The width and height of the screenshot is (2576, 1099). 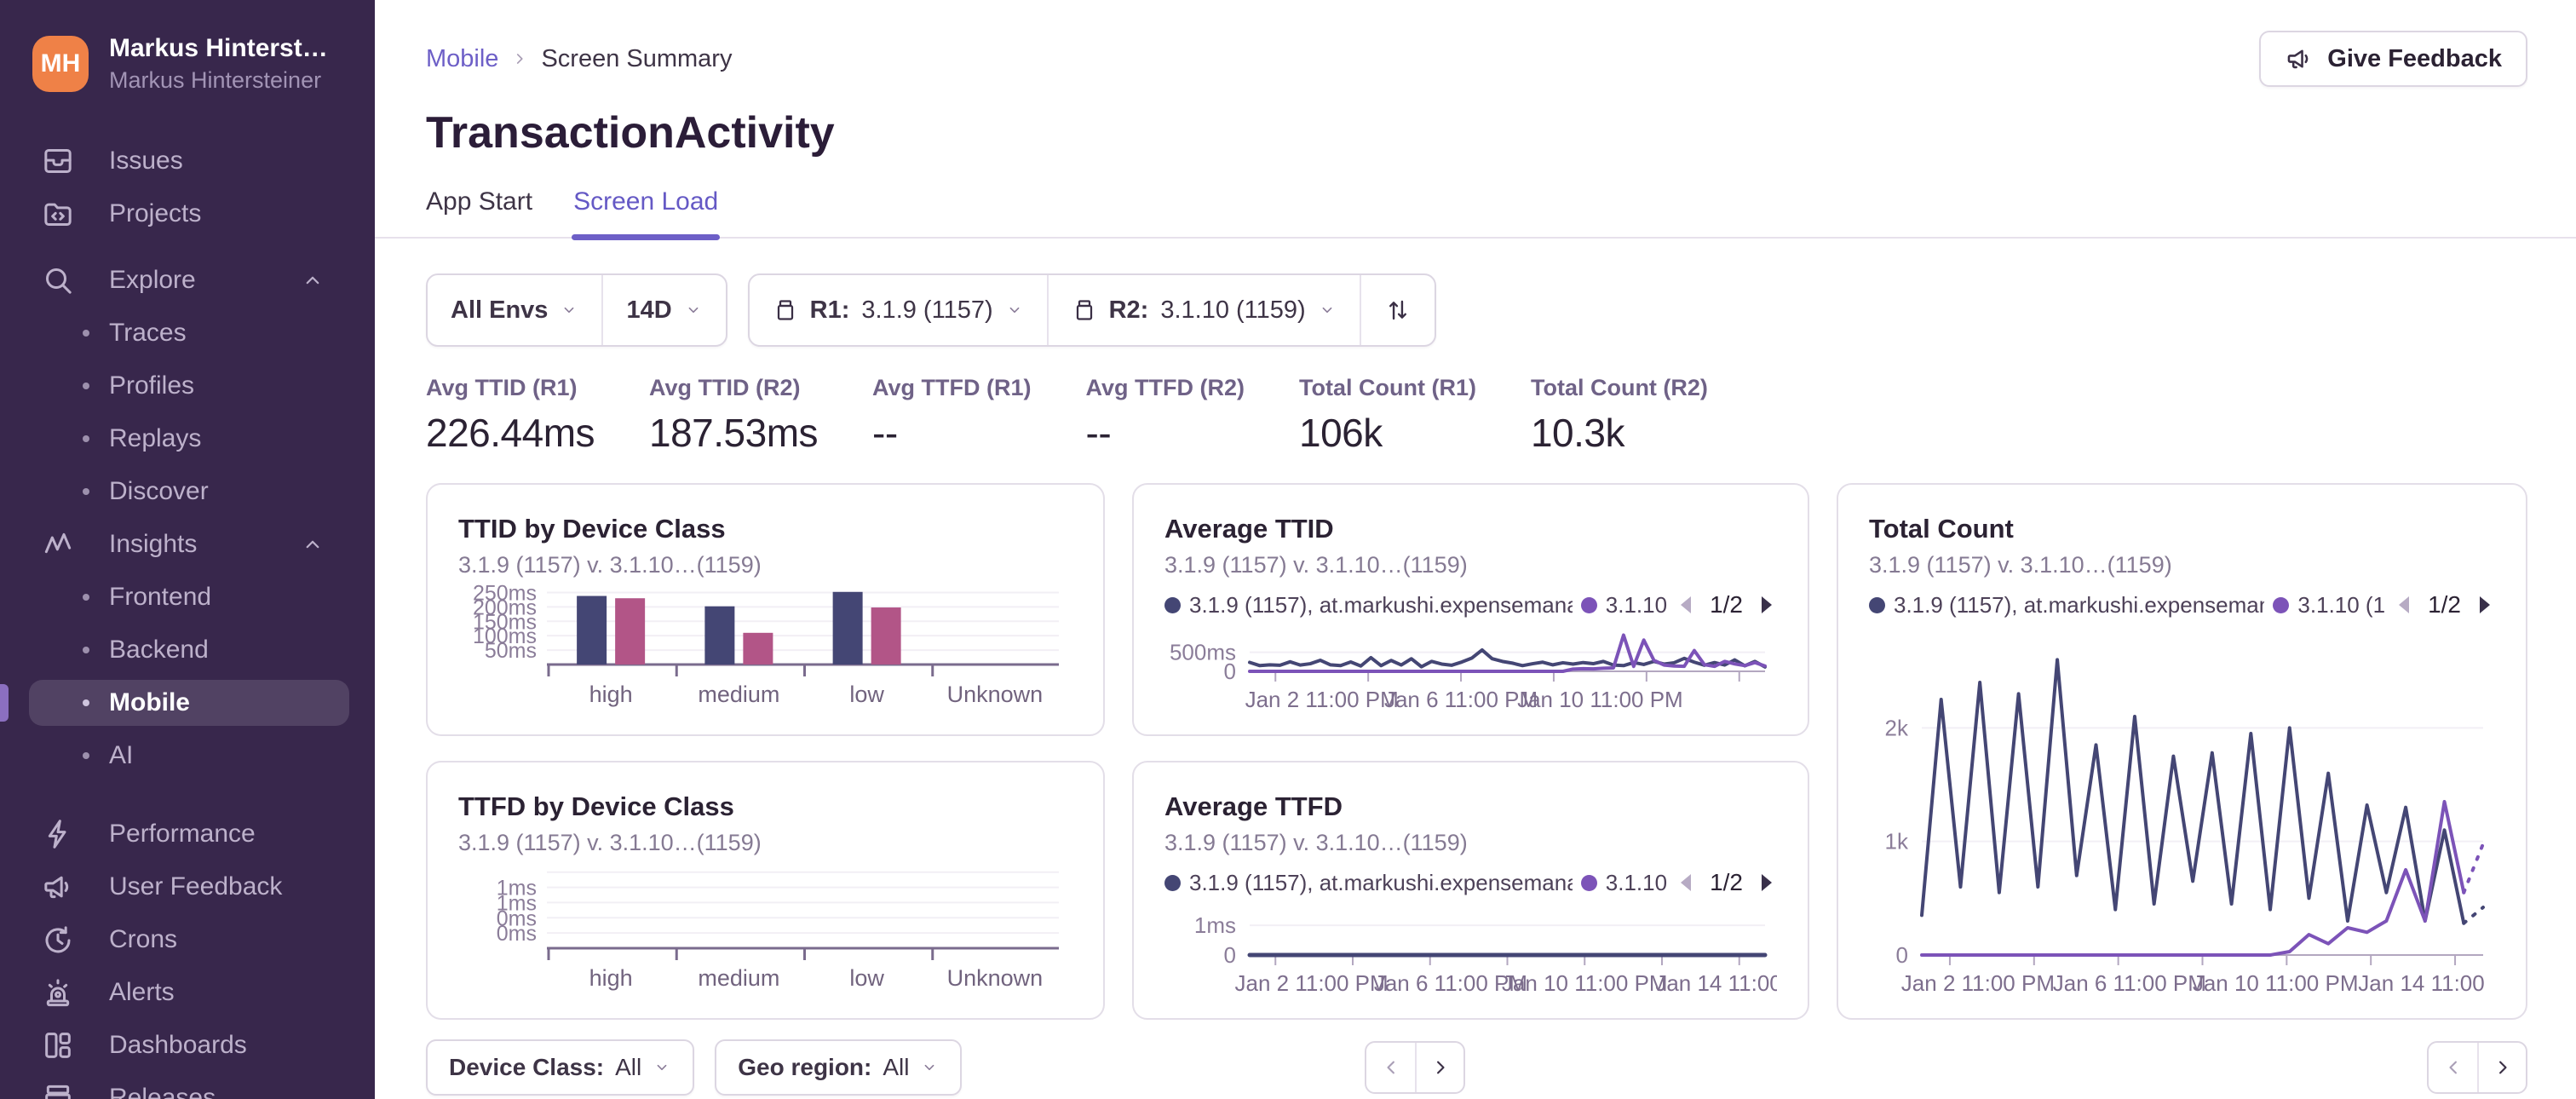 I want to click on date-range-select: 14D, so click(x=663, y=310).